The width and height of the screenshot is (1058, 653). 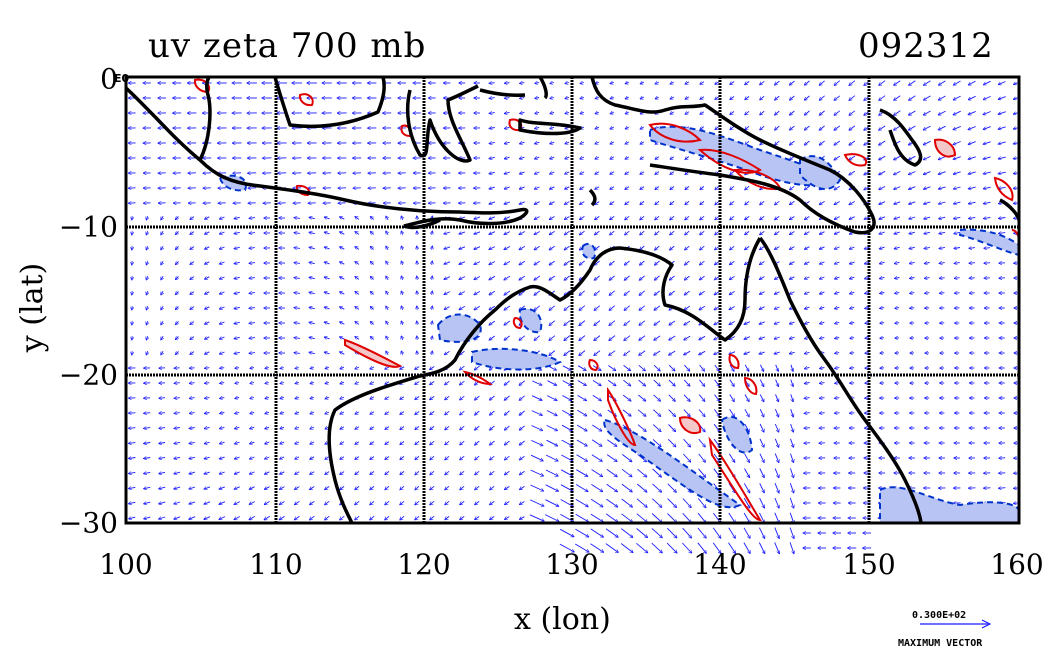 What do you see at coordinates (956, 624) in the screenshot?
I see `reference-vector-arrow` at bounding box center [956, 624].